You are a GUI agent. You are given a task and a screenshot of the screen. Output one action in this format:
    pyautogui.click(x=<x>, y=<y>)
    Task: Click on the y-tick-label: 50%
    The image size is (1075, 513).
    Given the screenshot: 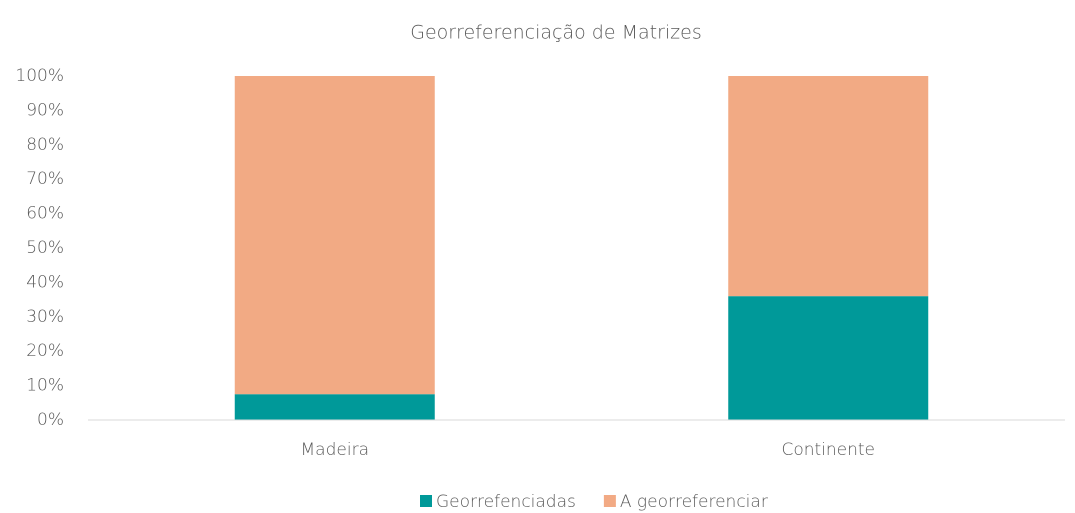 What is the action you would take?
    pyautogui.click(x=45, y=248)
    